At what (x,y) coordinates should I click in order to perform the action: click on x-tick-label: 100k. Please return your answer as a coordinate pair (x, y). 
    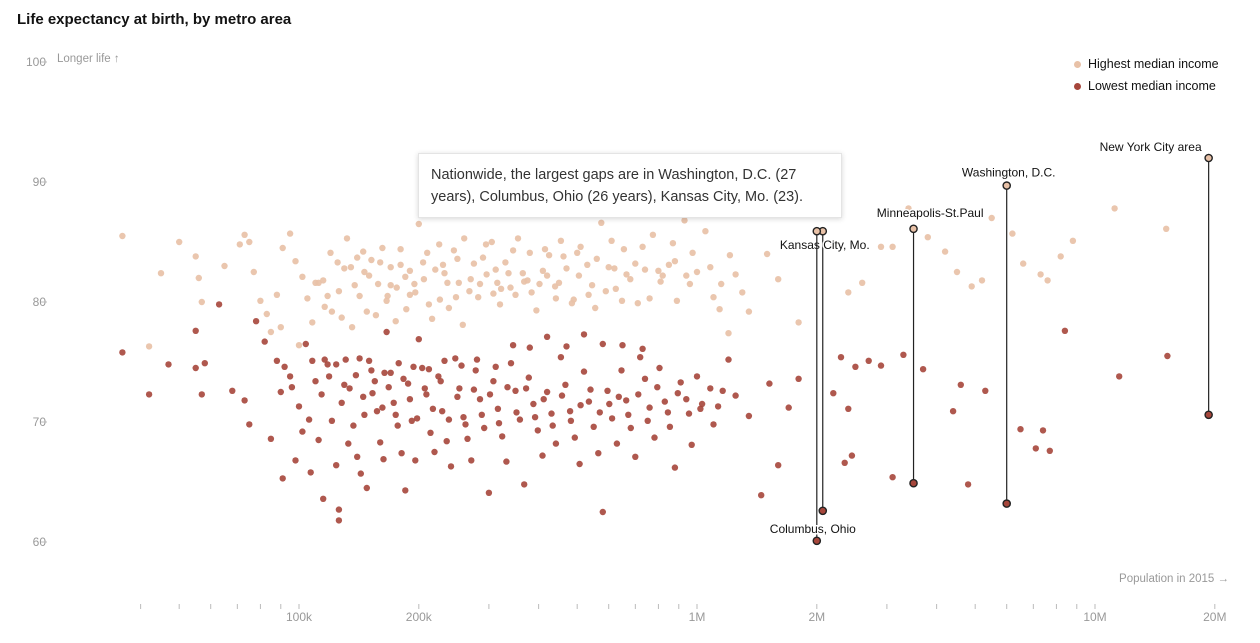
    Looking at the image, I should click on (299, 617).